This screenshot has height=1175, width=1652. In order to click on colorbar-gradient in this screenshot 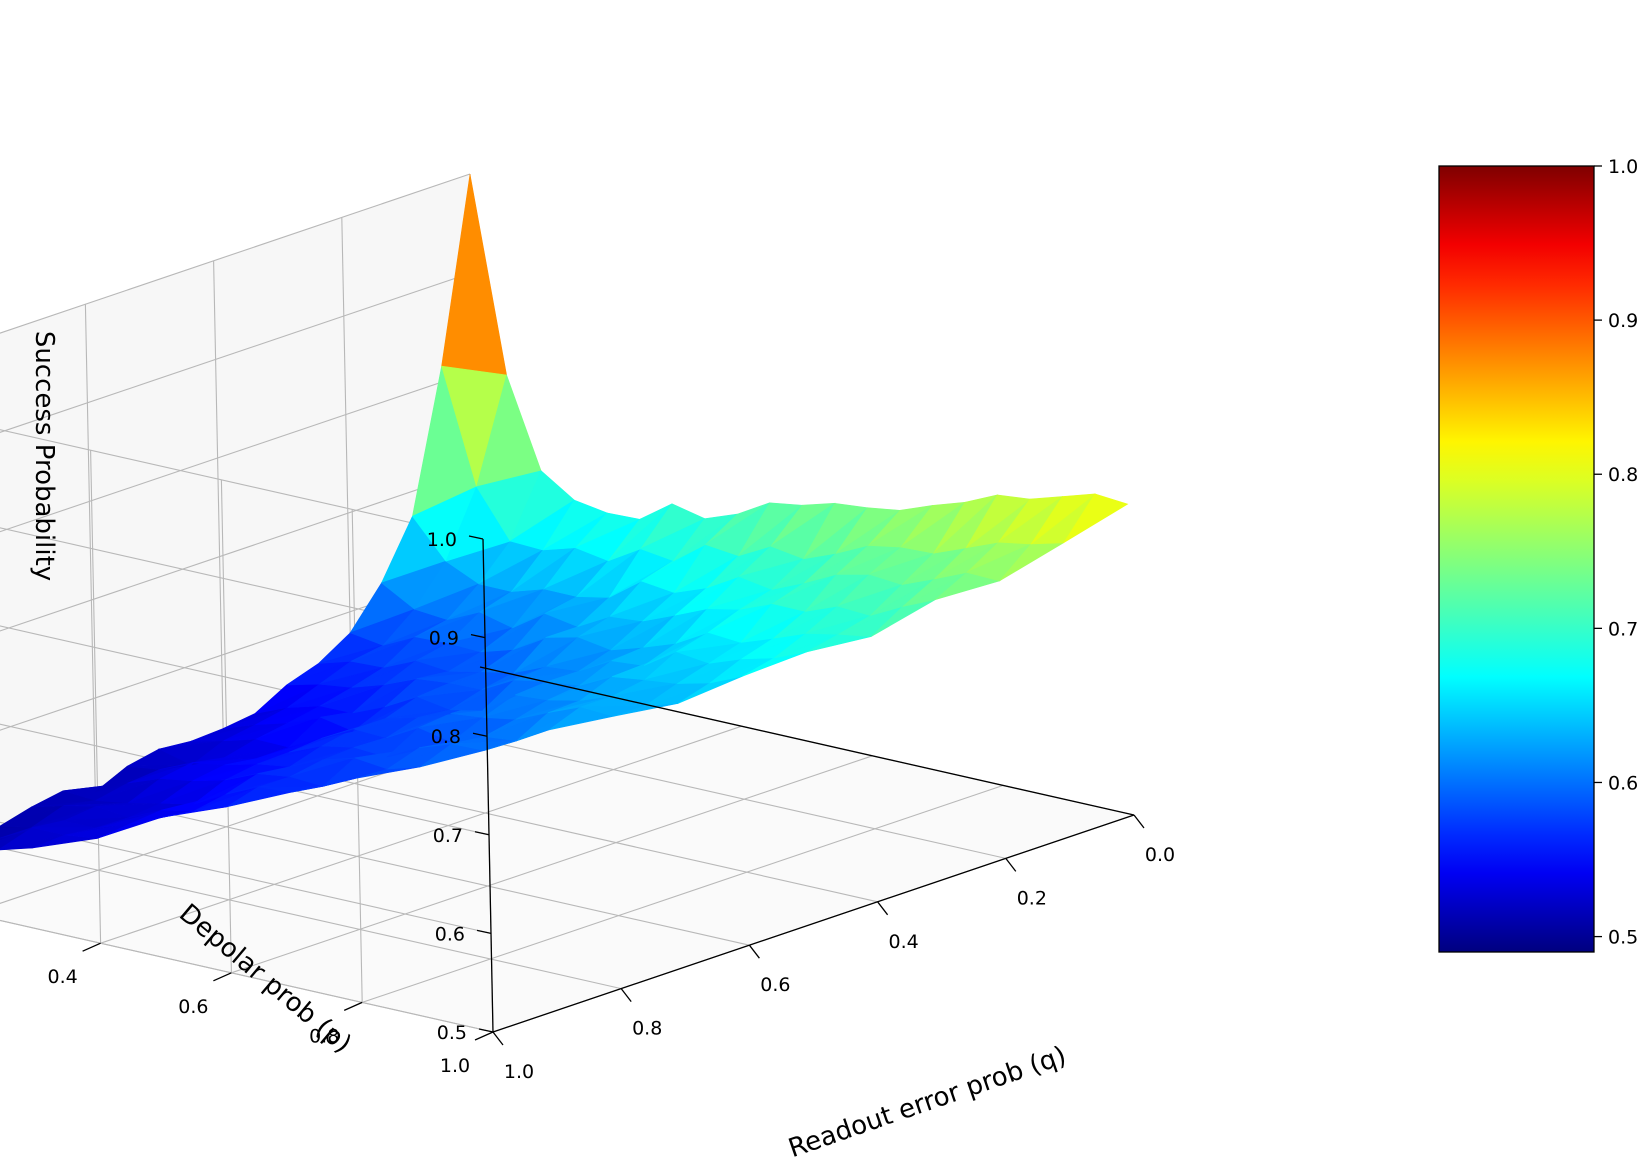, I will do `click(1516, 559)`.